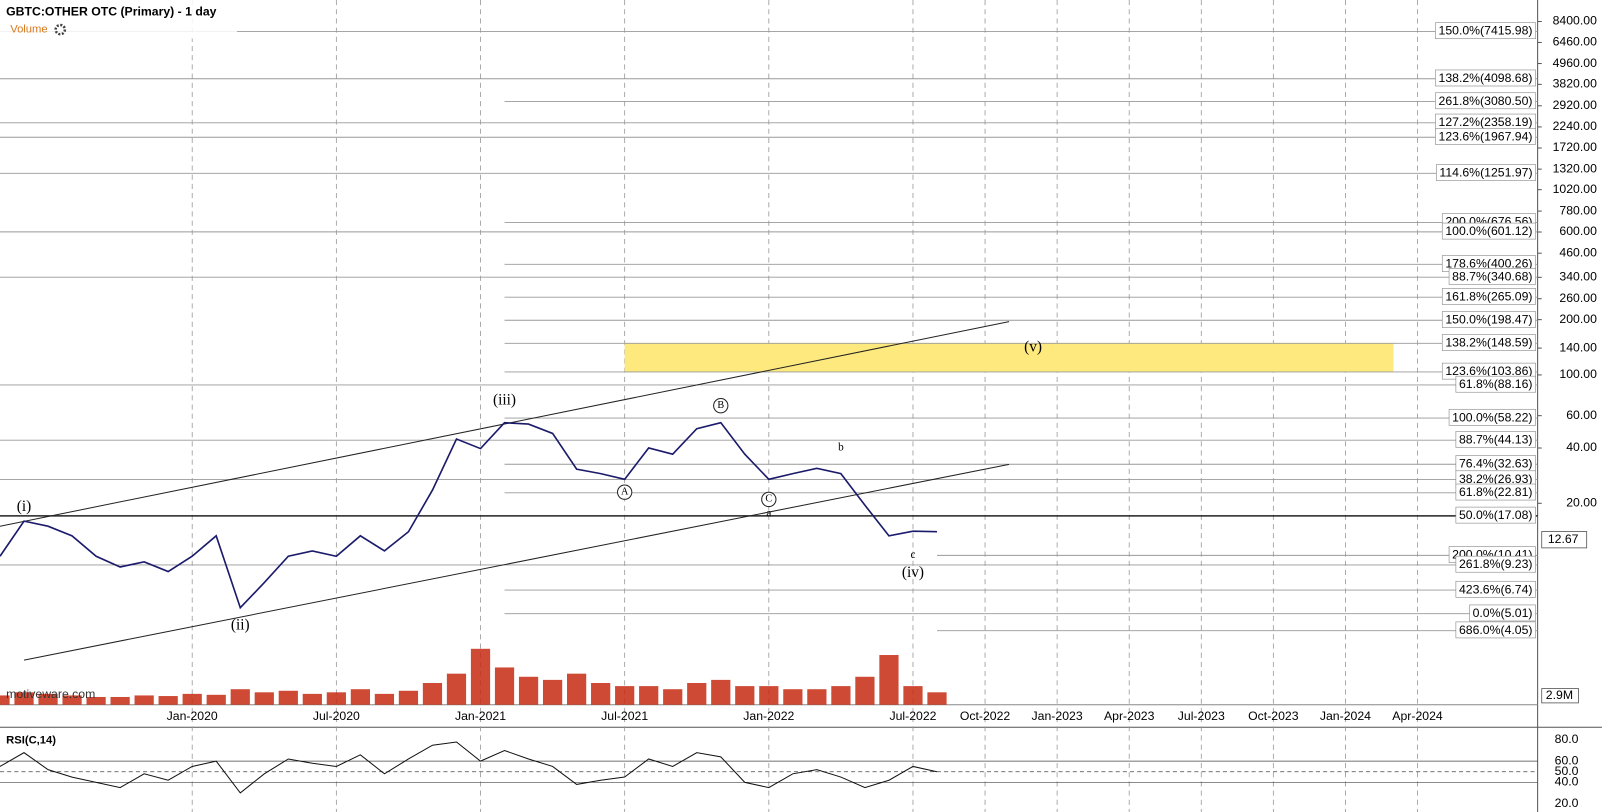 Image resolution: width=1602 pixels, height=812 pixels. I want to click on wave-label: (ii), so click(240, 624).